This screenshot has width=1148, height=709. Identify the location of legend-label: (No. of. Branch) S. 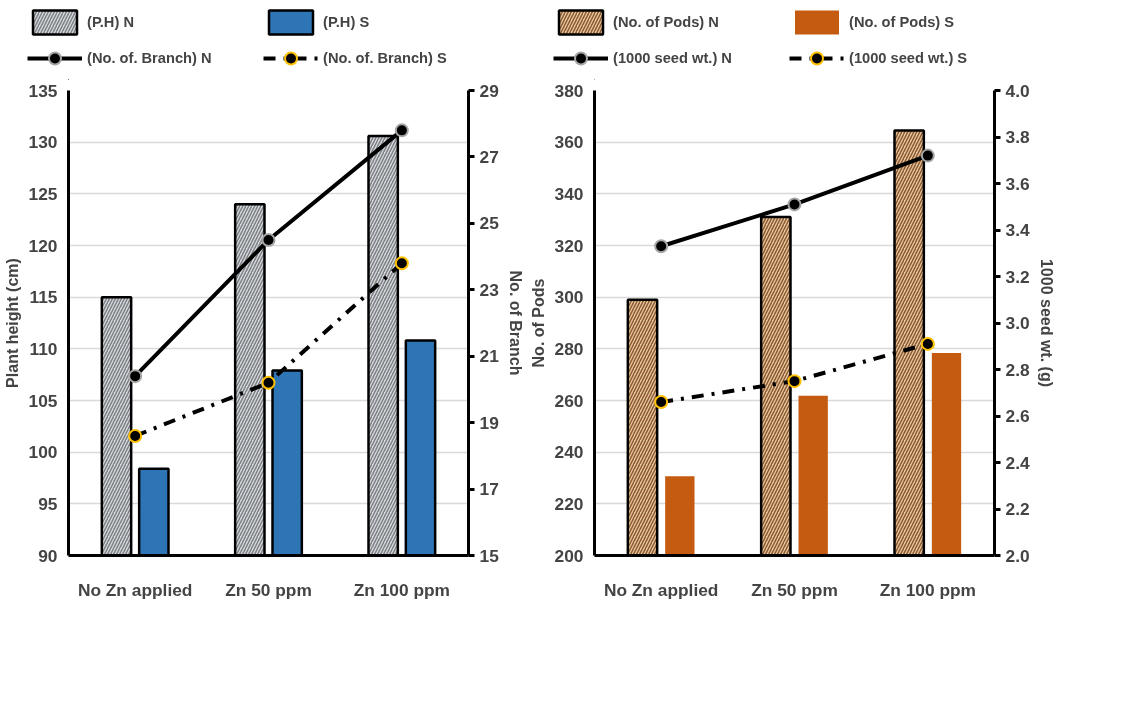
(385, 58).